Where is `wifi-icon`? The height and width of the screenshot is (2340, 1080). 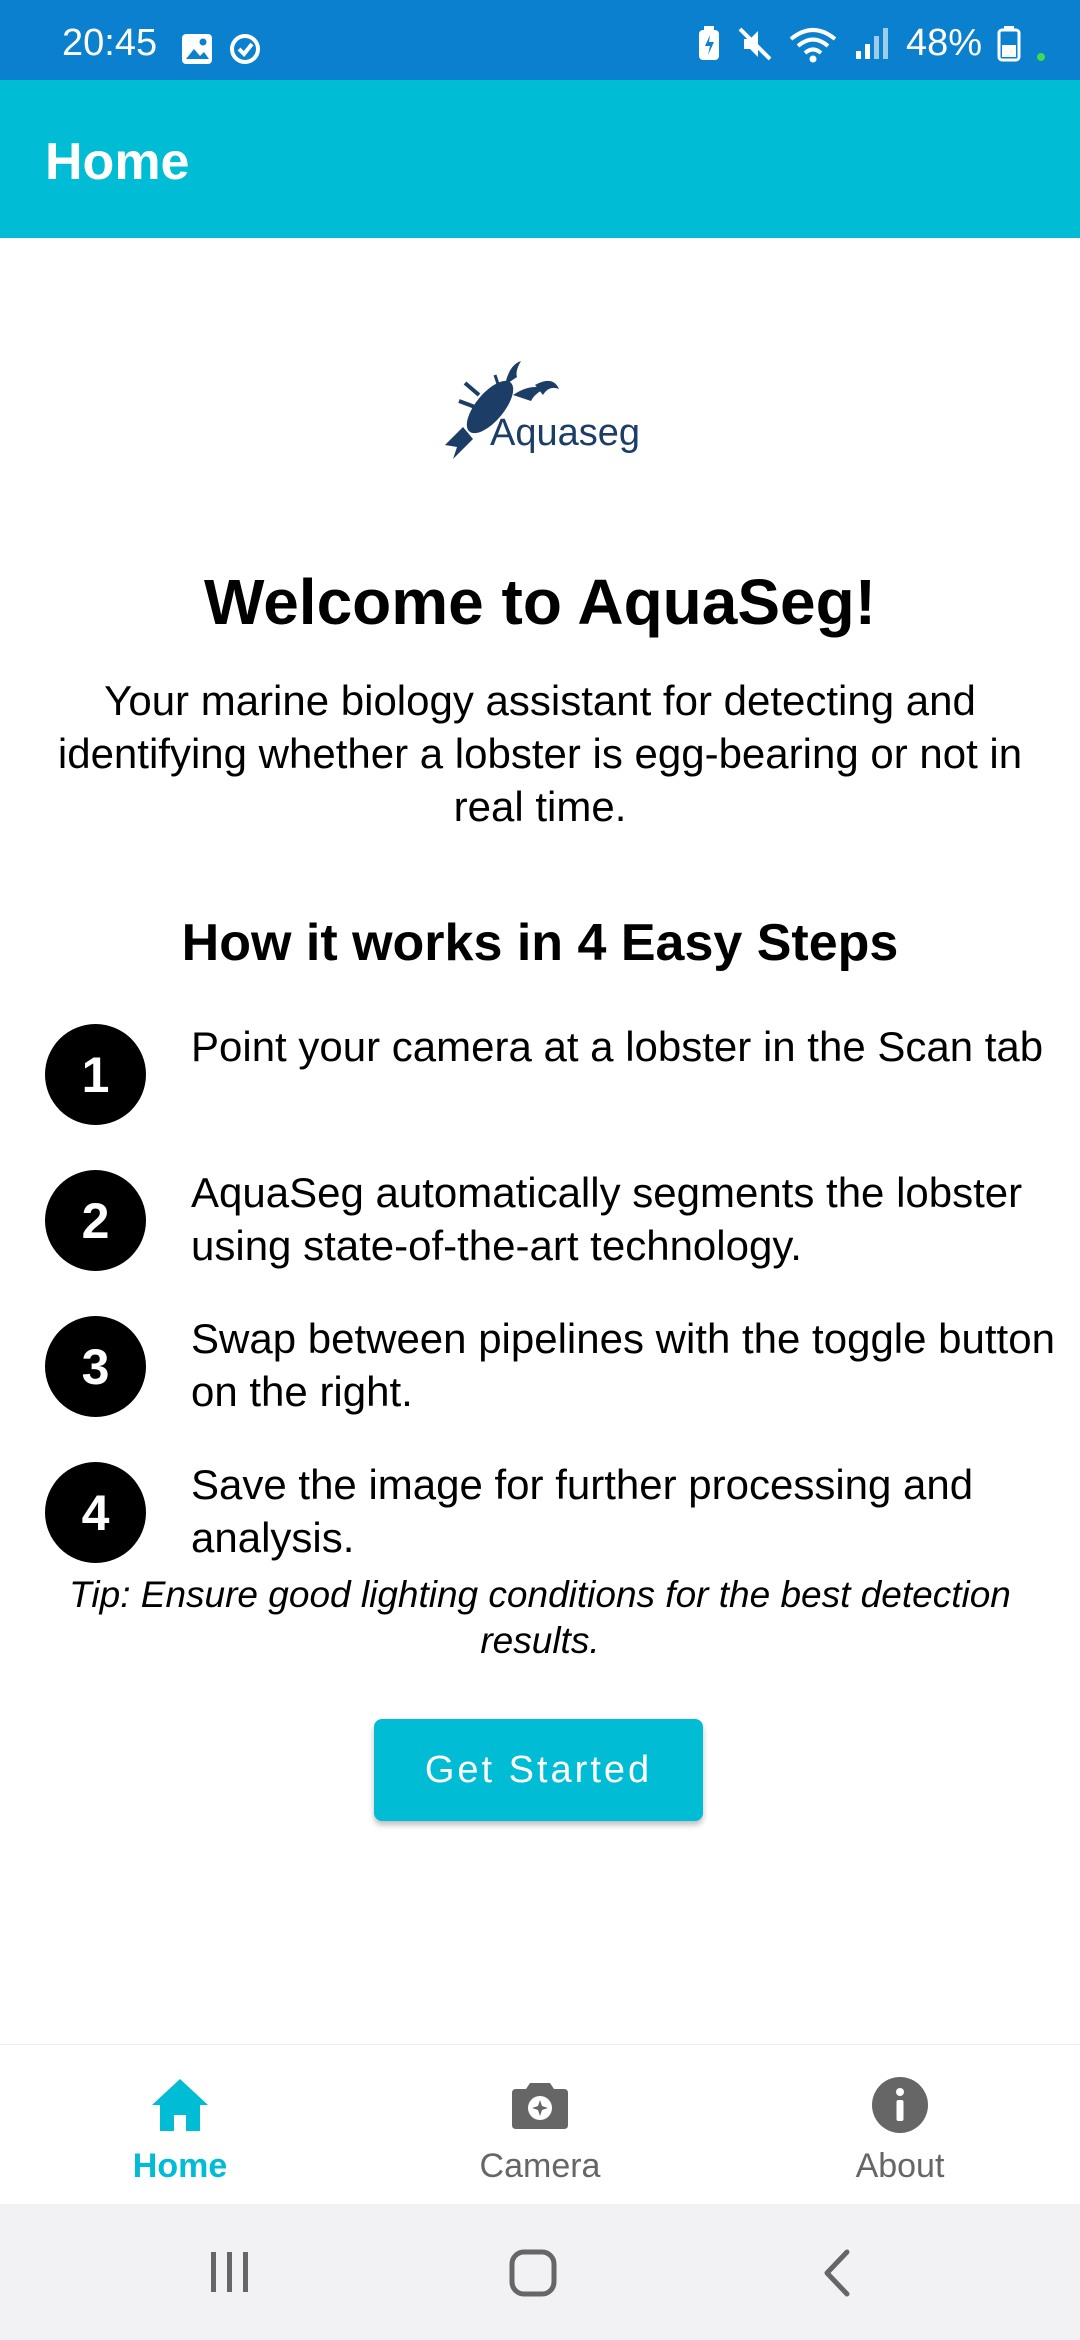 wifi-icon is located at coordinates (813, 44).